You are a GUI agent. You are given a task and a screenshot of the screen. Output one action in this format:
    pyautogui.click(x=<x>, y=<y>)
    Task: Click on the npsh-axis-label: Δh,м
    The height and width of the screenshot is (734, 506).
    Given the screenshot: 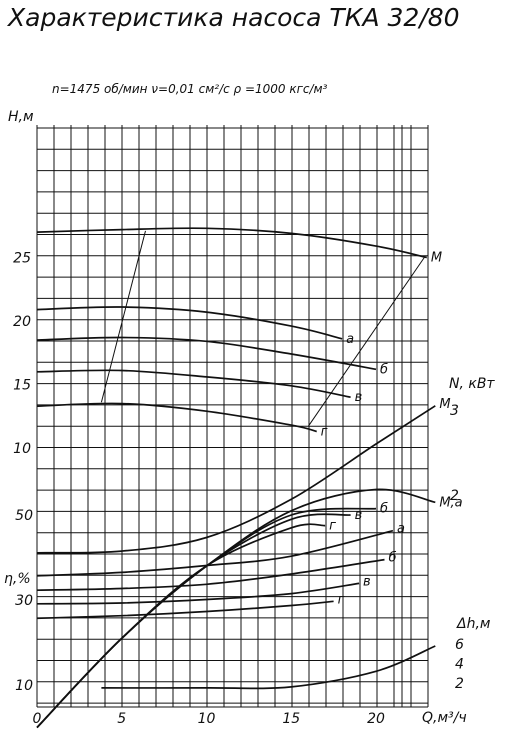 What is the action you would take?
    pyautogui.click(x=473, y=624)
    